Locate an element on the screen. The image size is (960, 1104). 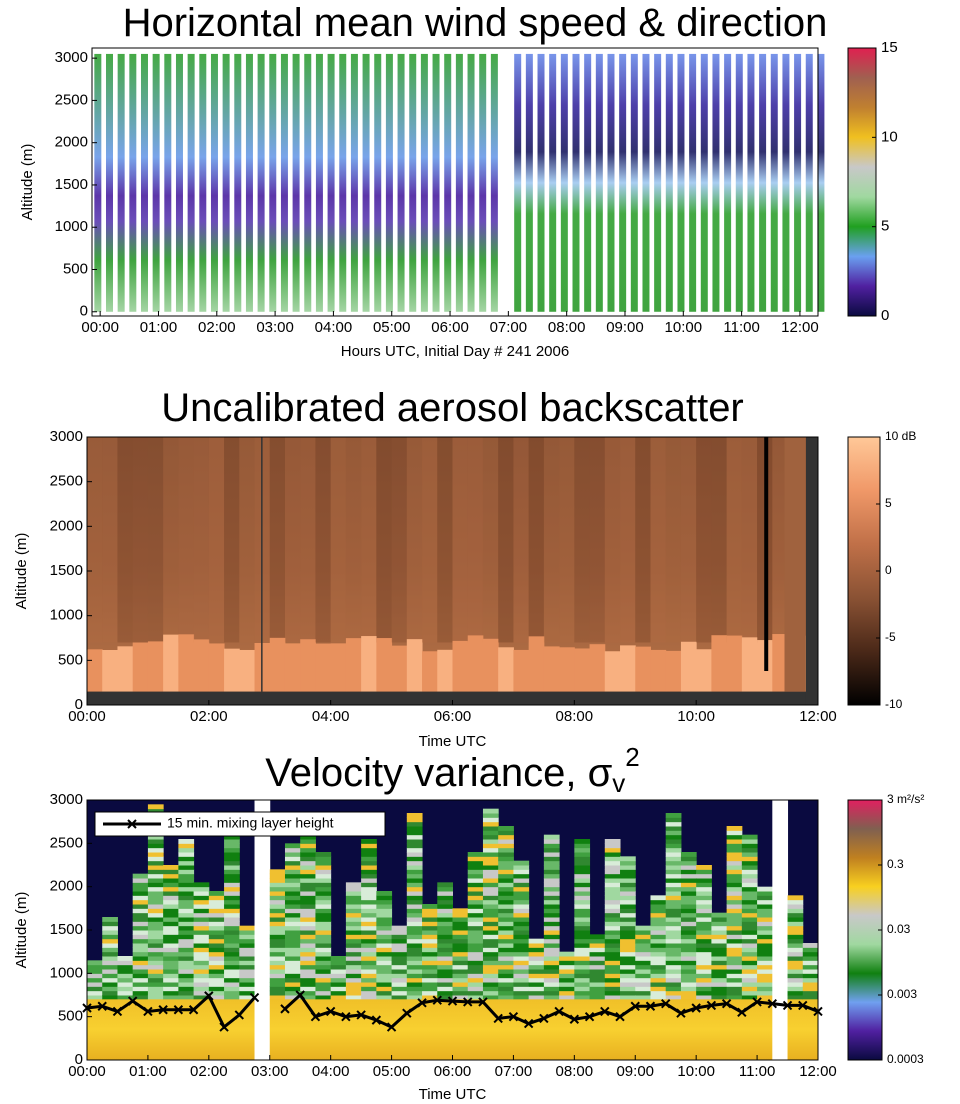
no-data is located at coordinates (262, 930).